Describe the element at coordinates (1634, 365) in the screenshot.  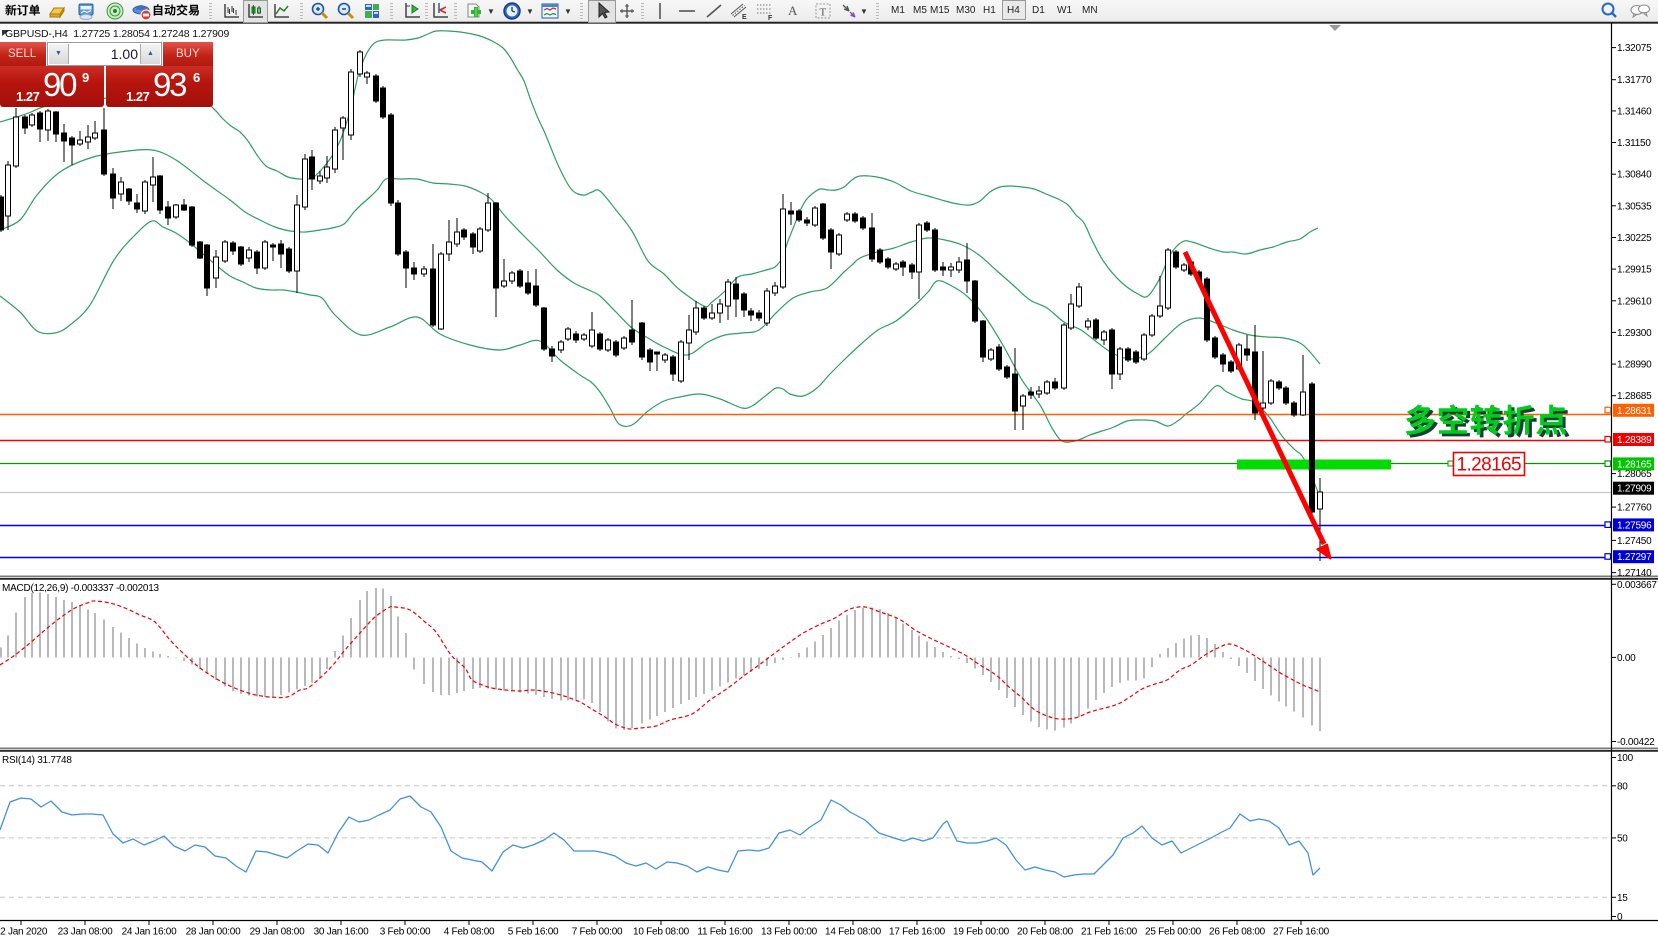
I see `svg-text: 1.28990` at that location.